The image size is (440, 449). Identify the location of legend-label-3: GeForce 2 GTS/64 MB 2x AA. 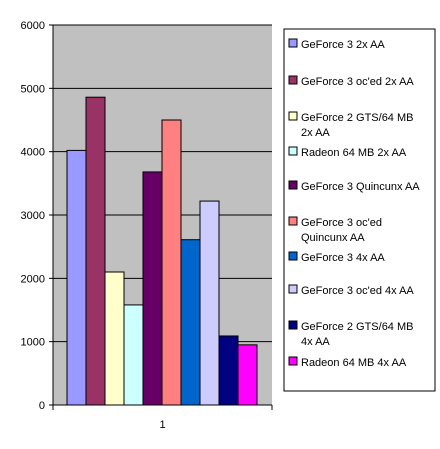
(357, 125).